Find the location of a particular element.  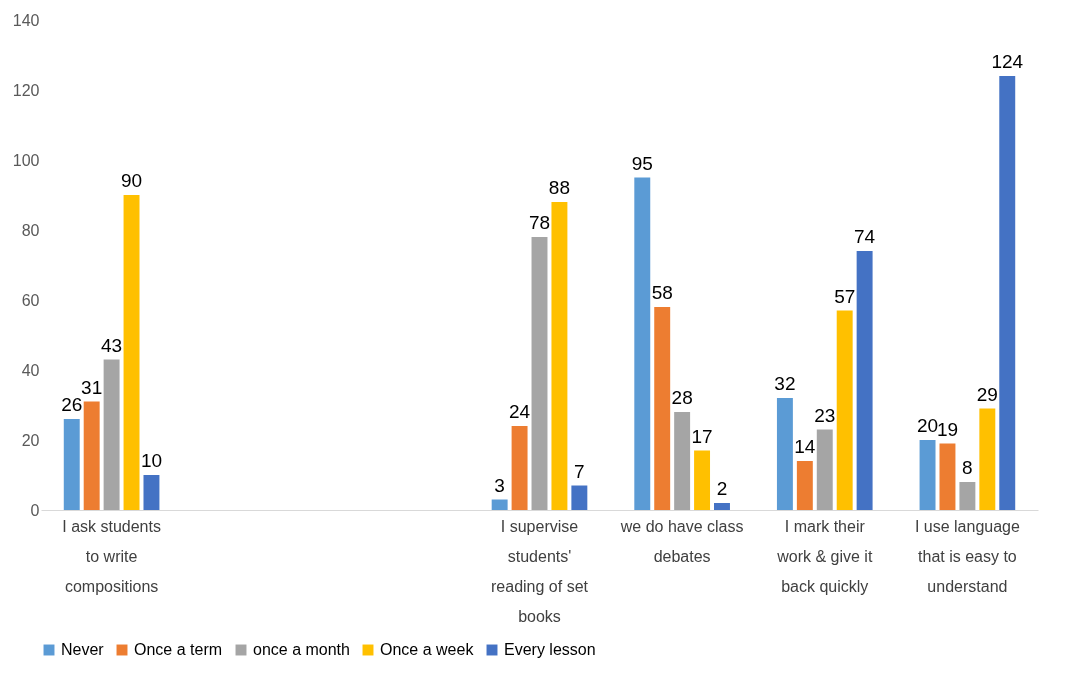

legend-label: Never is located at coordinates (83, 649).